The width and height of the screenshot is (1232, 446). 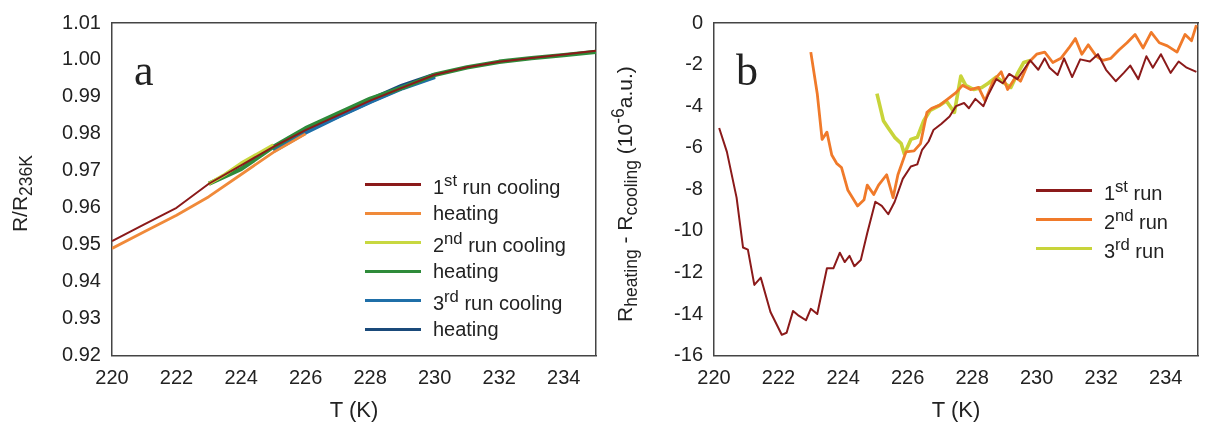 What do you see at coordinates (694, 187) in the screenshot?
I see `y-tick-label: -8` at bounding box center [694, 187].